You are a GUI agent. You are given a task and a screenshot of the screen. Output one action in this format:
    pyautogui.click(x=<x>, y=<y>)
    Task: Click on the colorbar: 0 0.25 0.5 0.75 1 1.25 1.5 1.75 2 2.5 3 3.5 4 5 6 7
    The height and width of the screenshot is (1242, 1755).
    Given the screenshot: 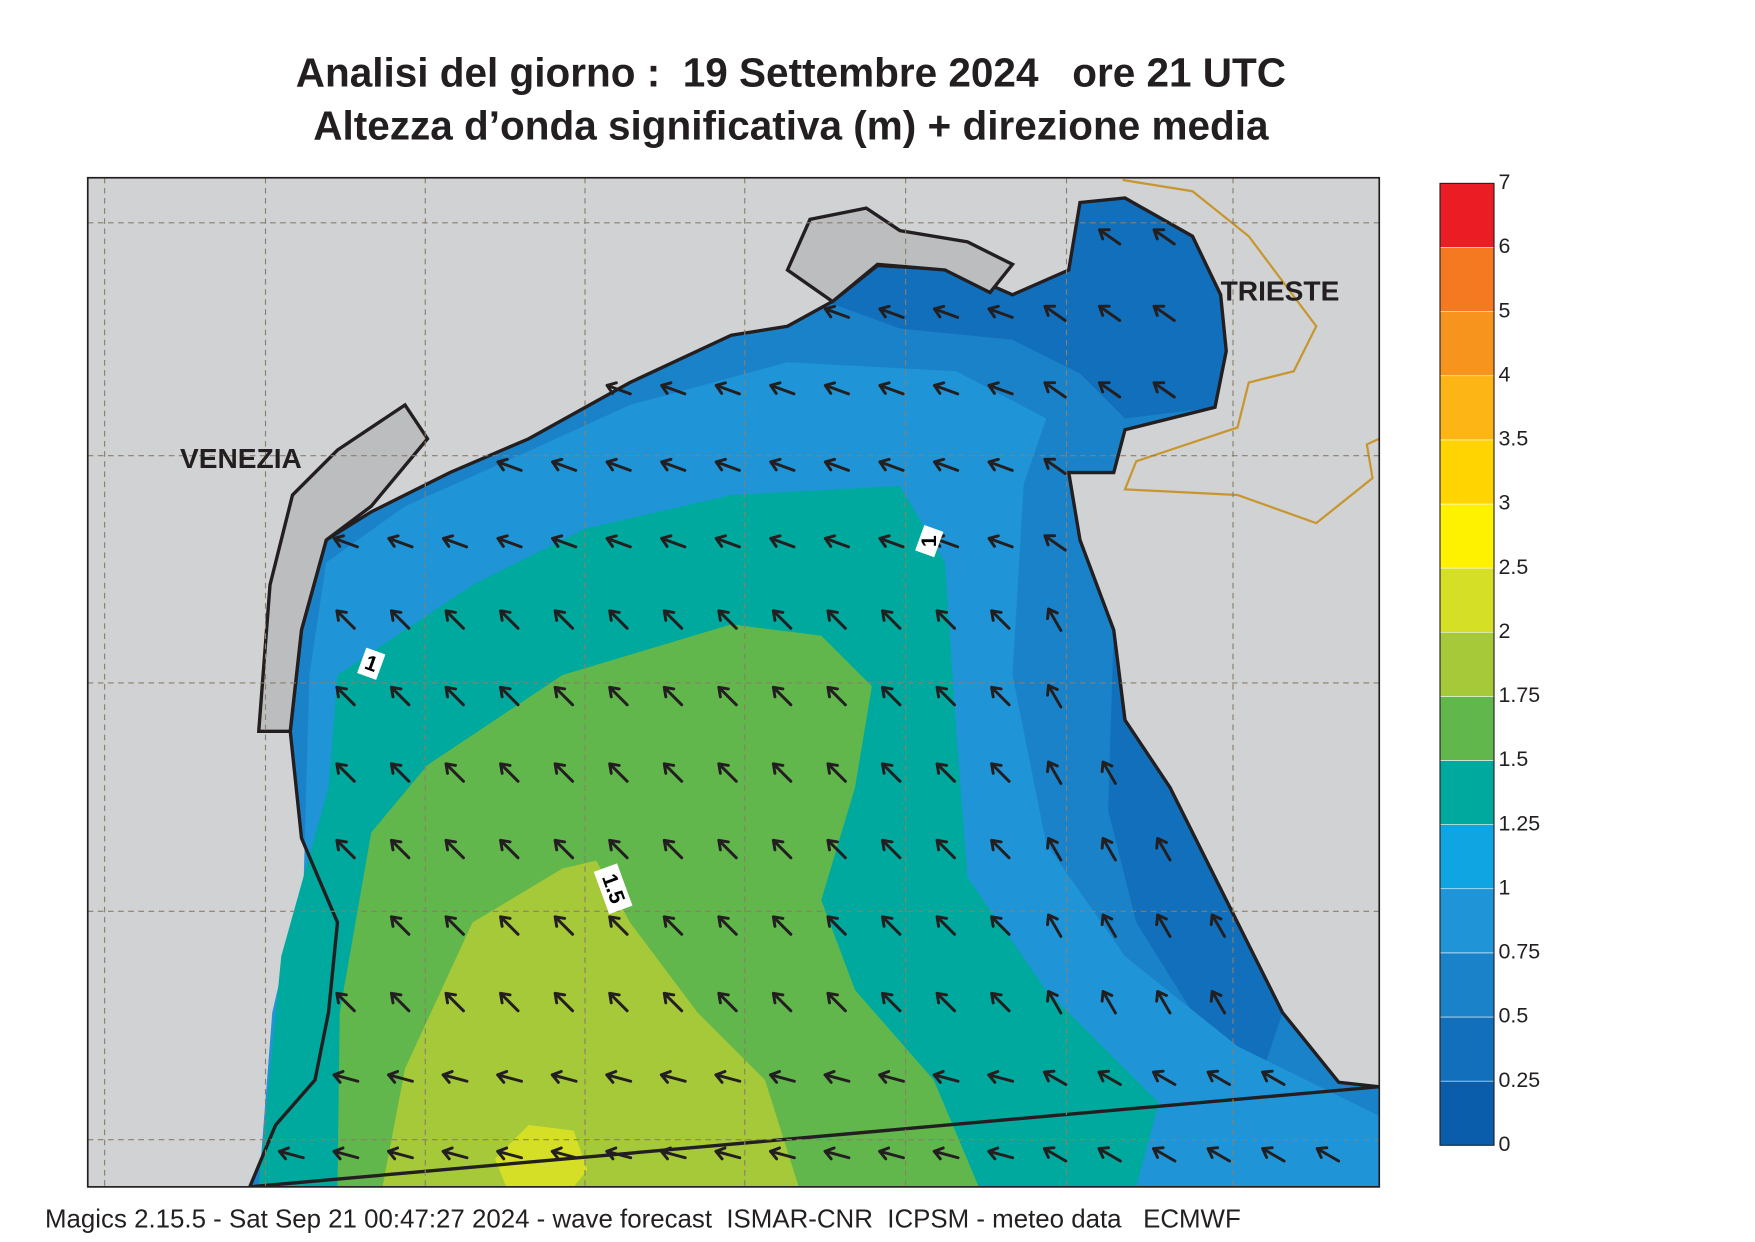 What is the action you would take?
    pyautogui.click(x=1490, y=663)
    